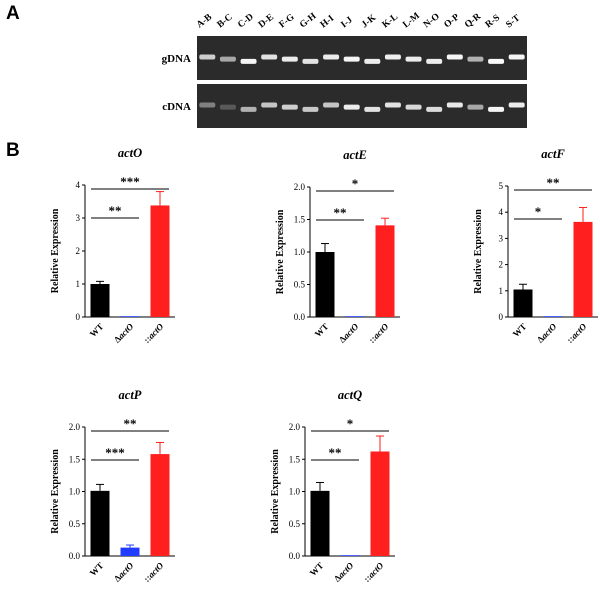 This screenshot has height=591, width=600. I want to click on panel-b-label: B, so click(13, 150).